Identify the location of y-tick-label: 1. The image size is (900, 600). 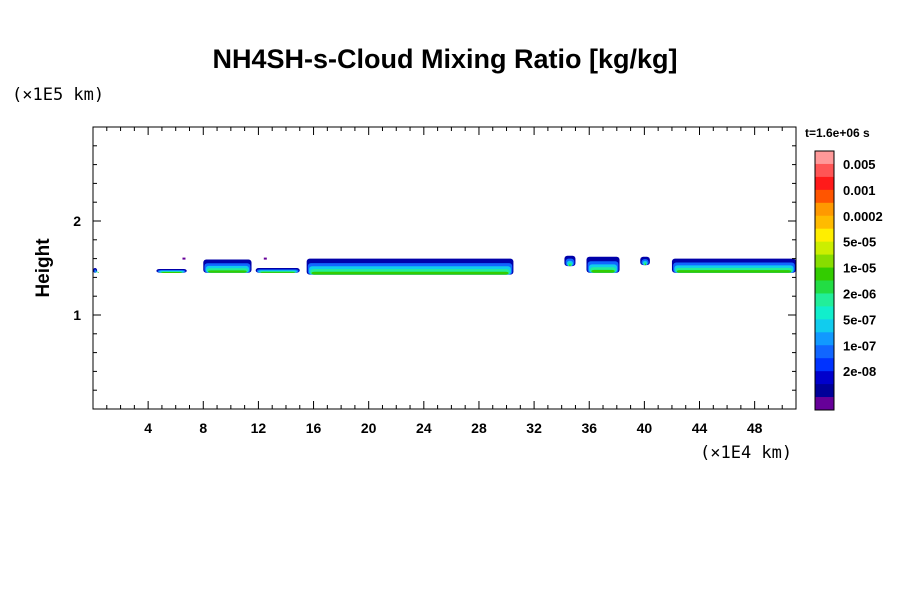
(77, 315).